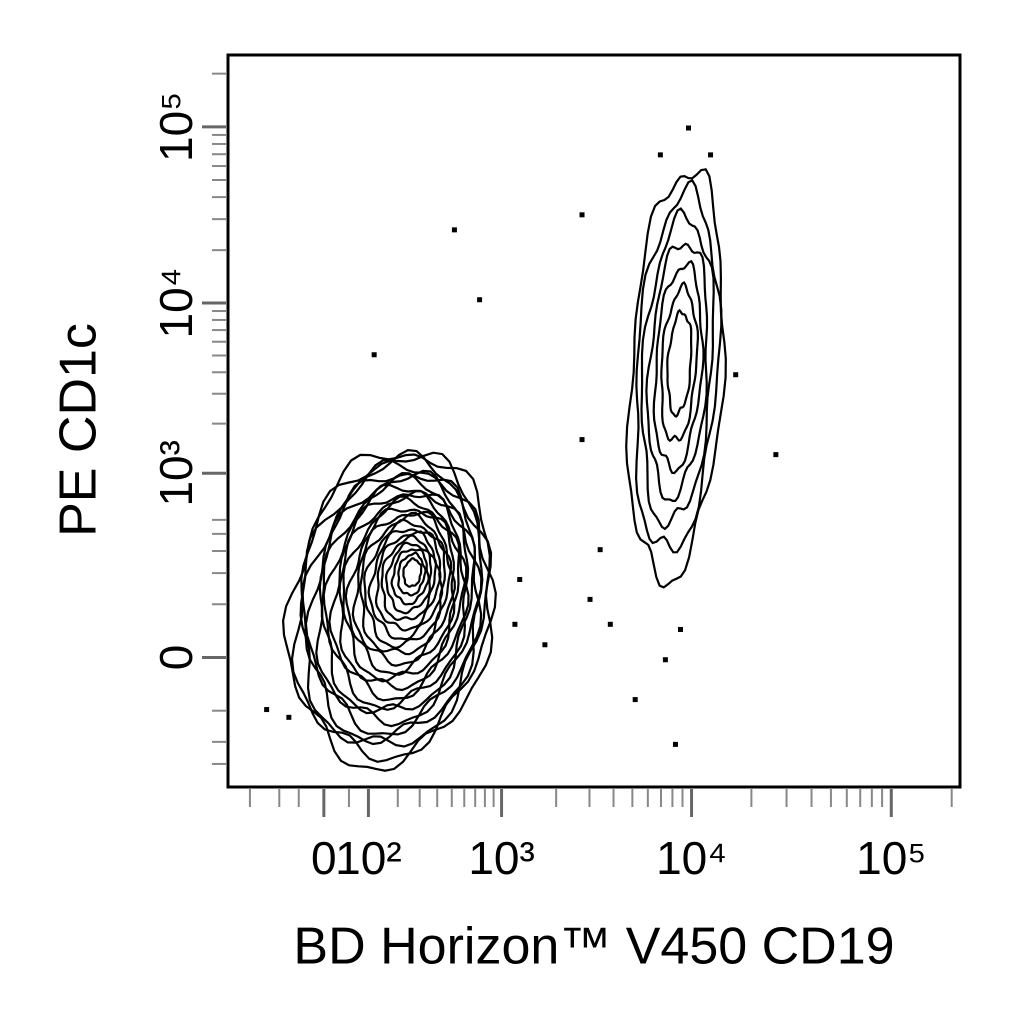 The height and width of the screenshot is (1024, 1024). Describe the element at coordinates (368, 858) in the screenshot. I see `x-tick-label: 10²` at that location.